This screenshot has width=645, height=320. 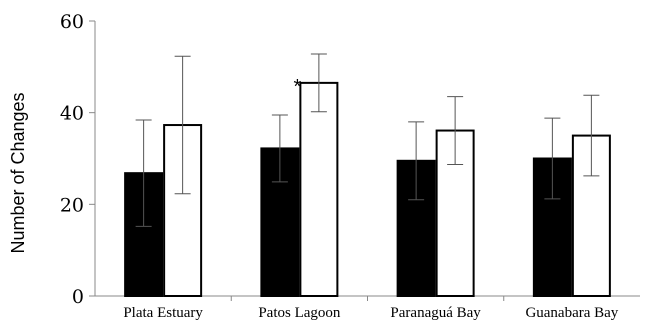 I want to click on x-tick-label: Paranaguá Bay, so click(x=435, y=312).